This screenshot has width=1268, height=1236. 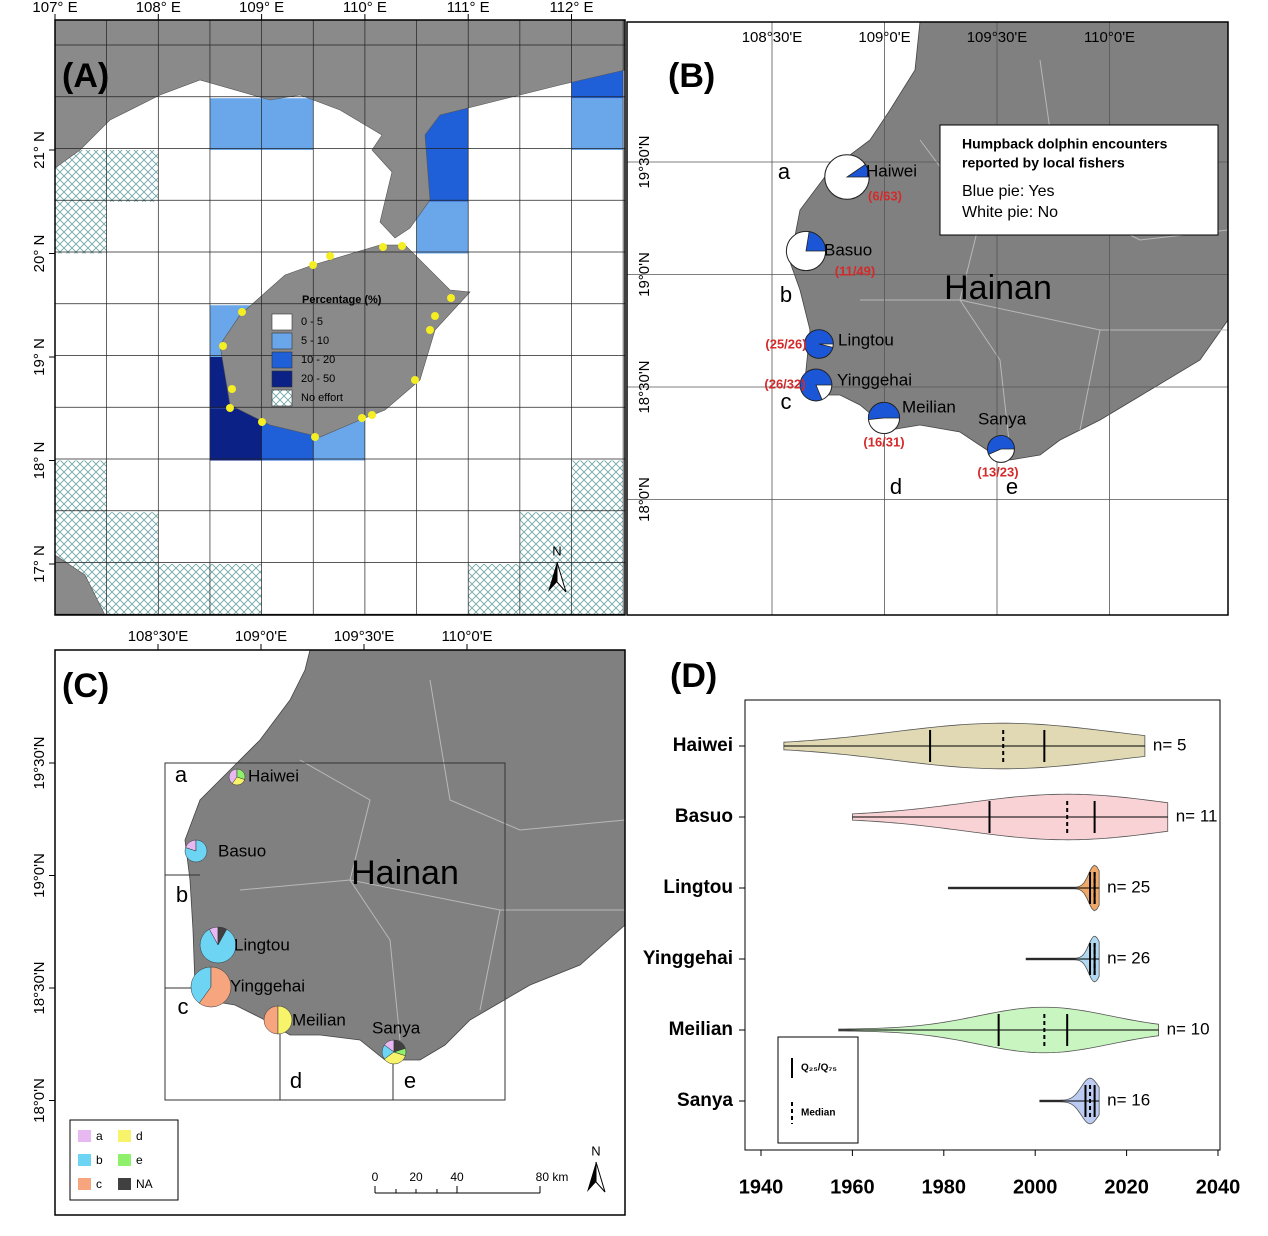 I want to click on pie-yes, so click(x=816, y=241).